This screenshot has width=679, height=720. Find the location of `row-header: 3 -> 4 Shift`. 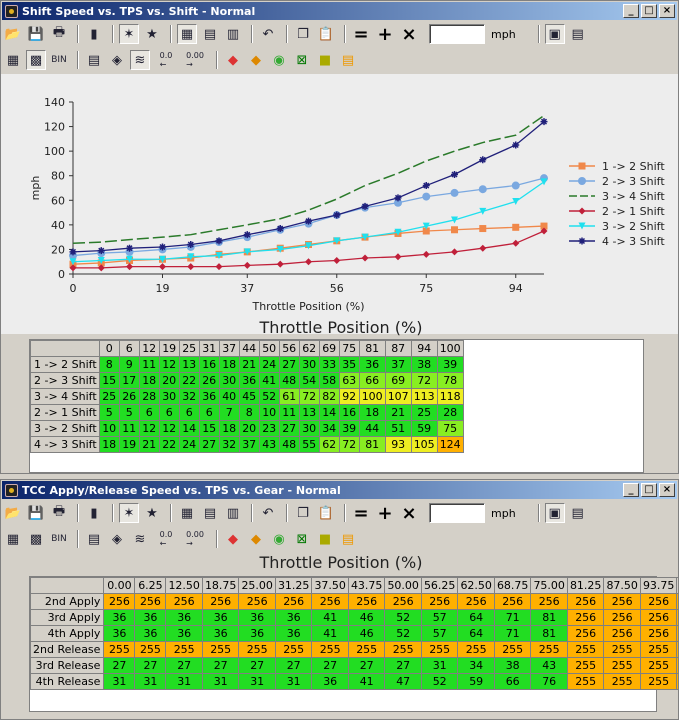

row-header: 3 -> 4 Shift is located at coordinates (65, 396).